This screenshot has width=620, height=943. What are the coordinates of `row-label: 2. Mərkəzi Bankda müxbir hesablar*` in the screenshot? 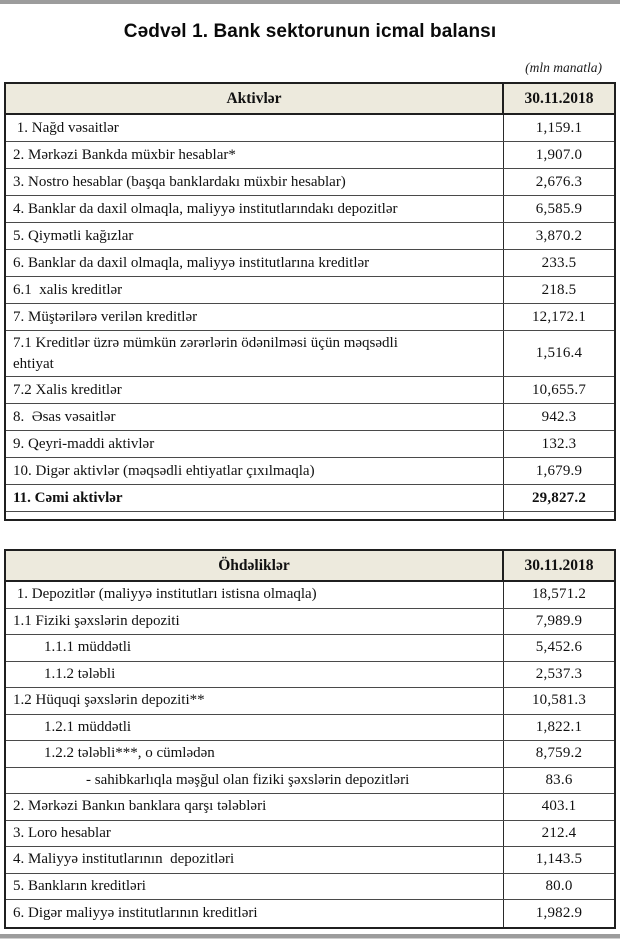 It's located at (255, 155).